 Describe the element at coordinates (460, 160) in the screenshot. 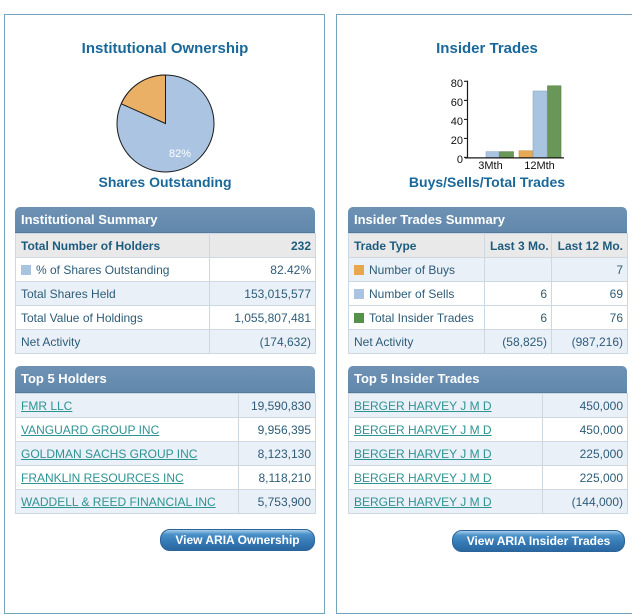

I see `svg-text: 0` at that location.